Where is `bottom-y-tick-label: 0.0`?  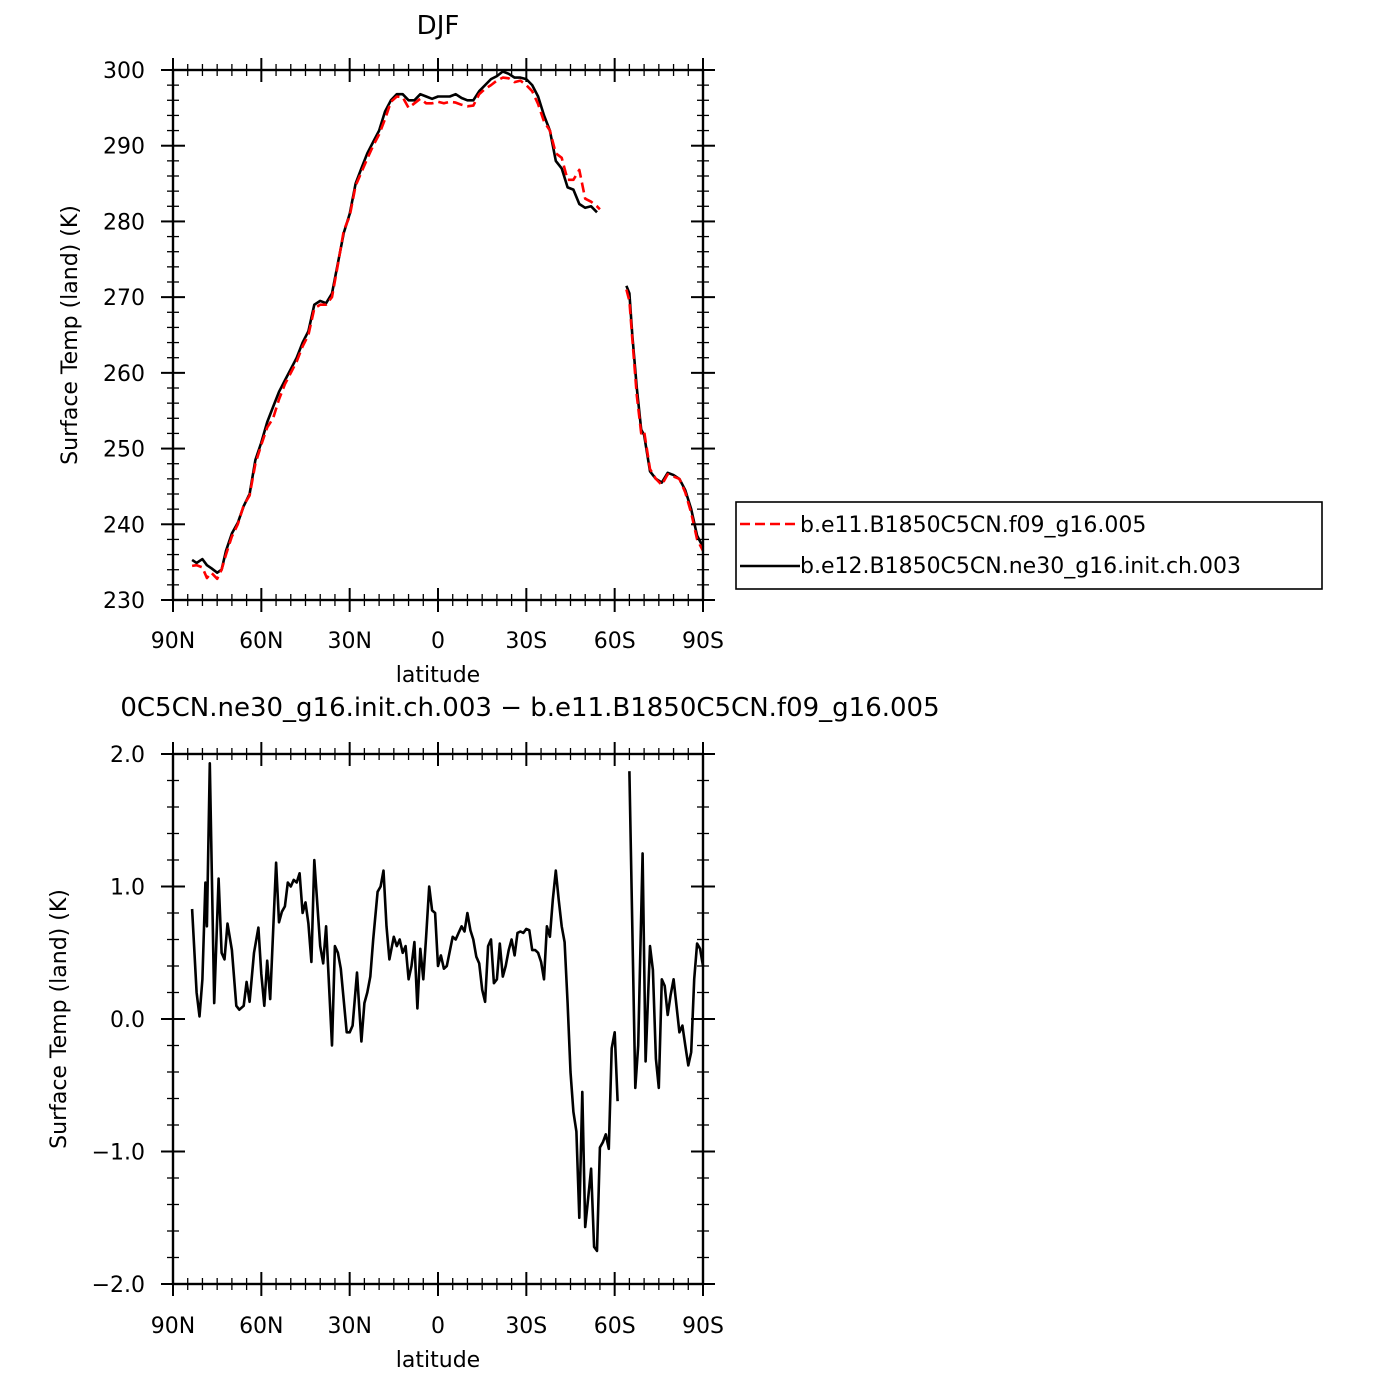
bottom-y-tick-label: 0.0 is located at coordinates (127, 1020).